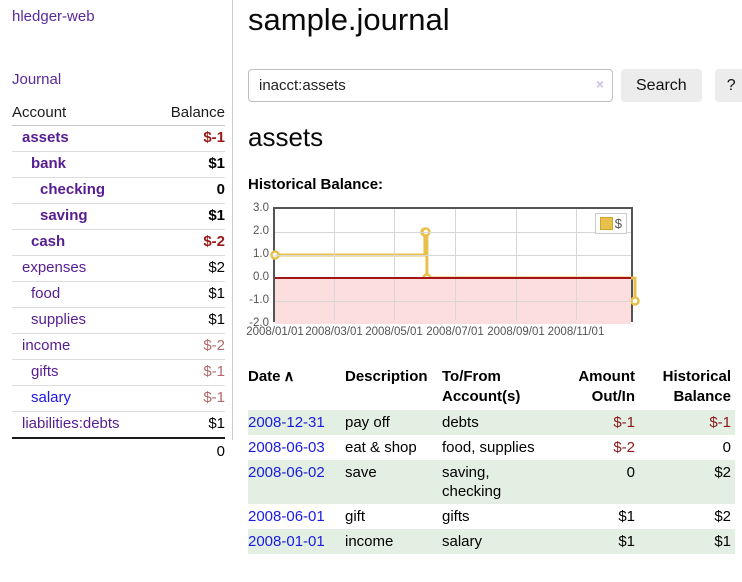 The image size is (742, 582). I want to click on y-axis-tick-label: 1.0, so click(261, 254).